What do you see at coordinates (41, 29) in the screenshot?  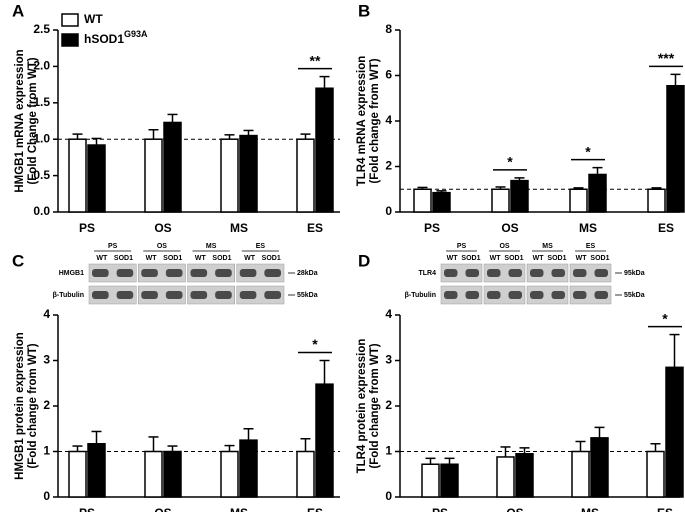 I see `y-tick-label: 2.5` at bounding box center [41, 29].